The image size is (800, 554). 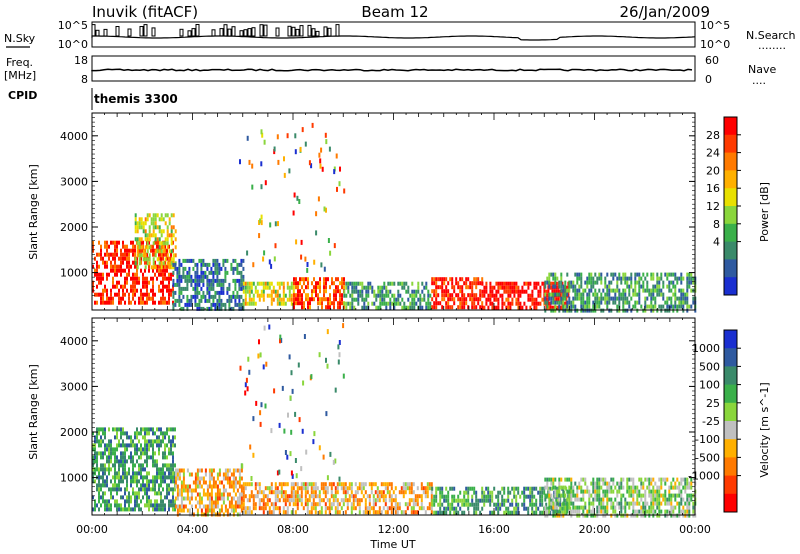 I want to click on time-tick-label: 00:00, so click(x=92, y=529).